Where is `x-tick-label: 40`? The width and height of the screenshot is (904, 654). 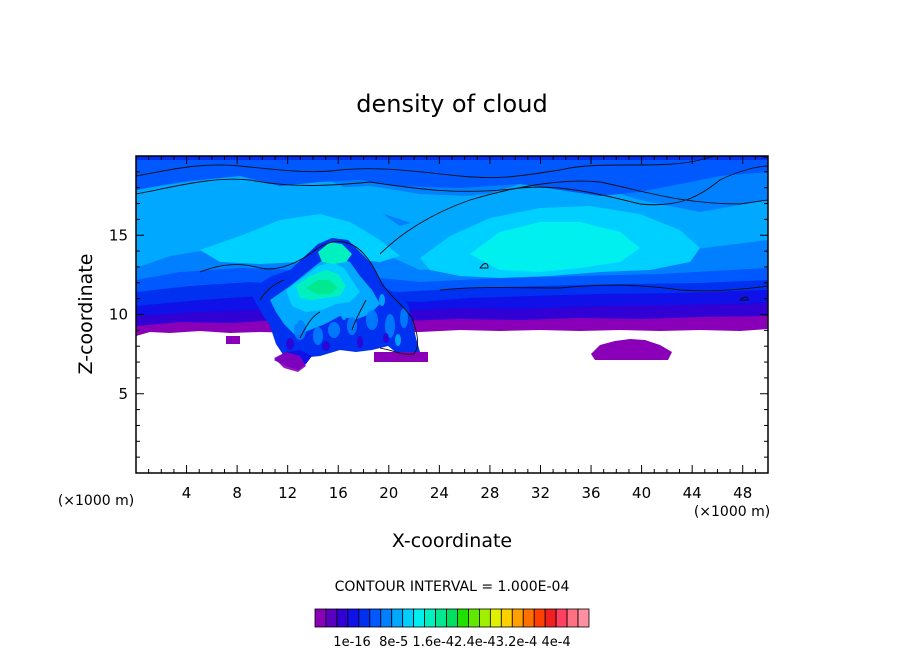
x-tick-label: 40 is located at coordinates (641, 493).